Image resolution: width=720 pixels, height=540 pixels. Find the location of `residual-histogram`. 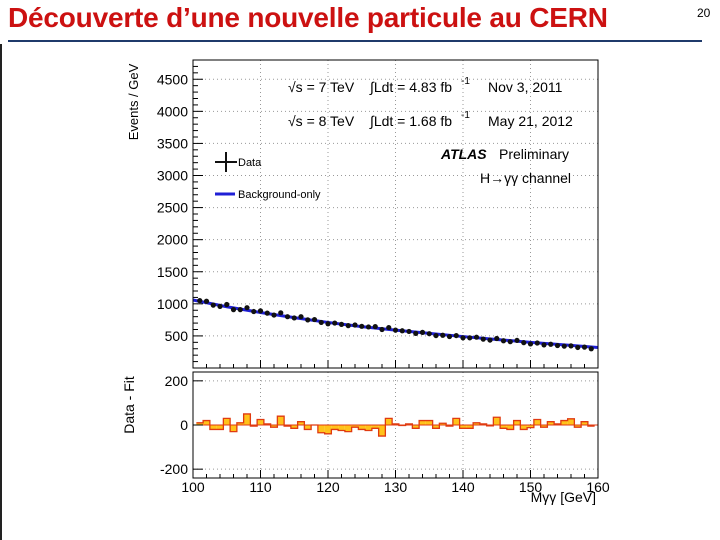

residual-histogram is located at coordinates (395, 425).